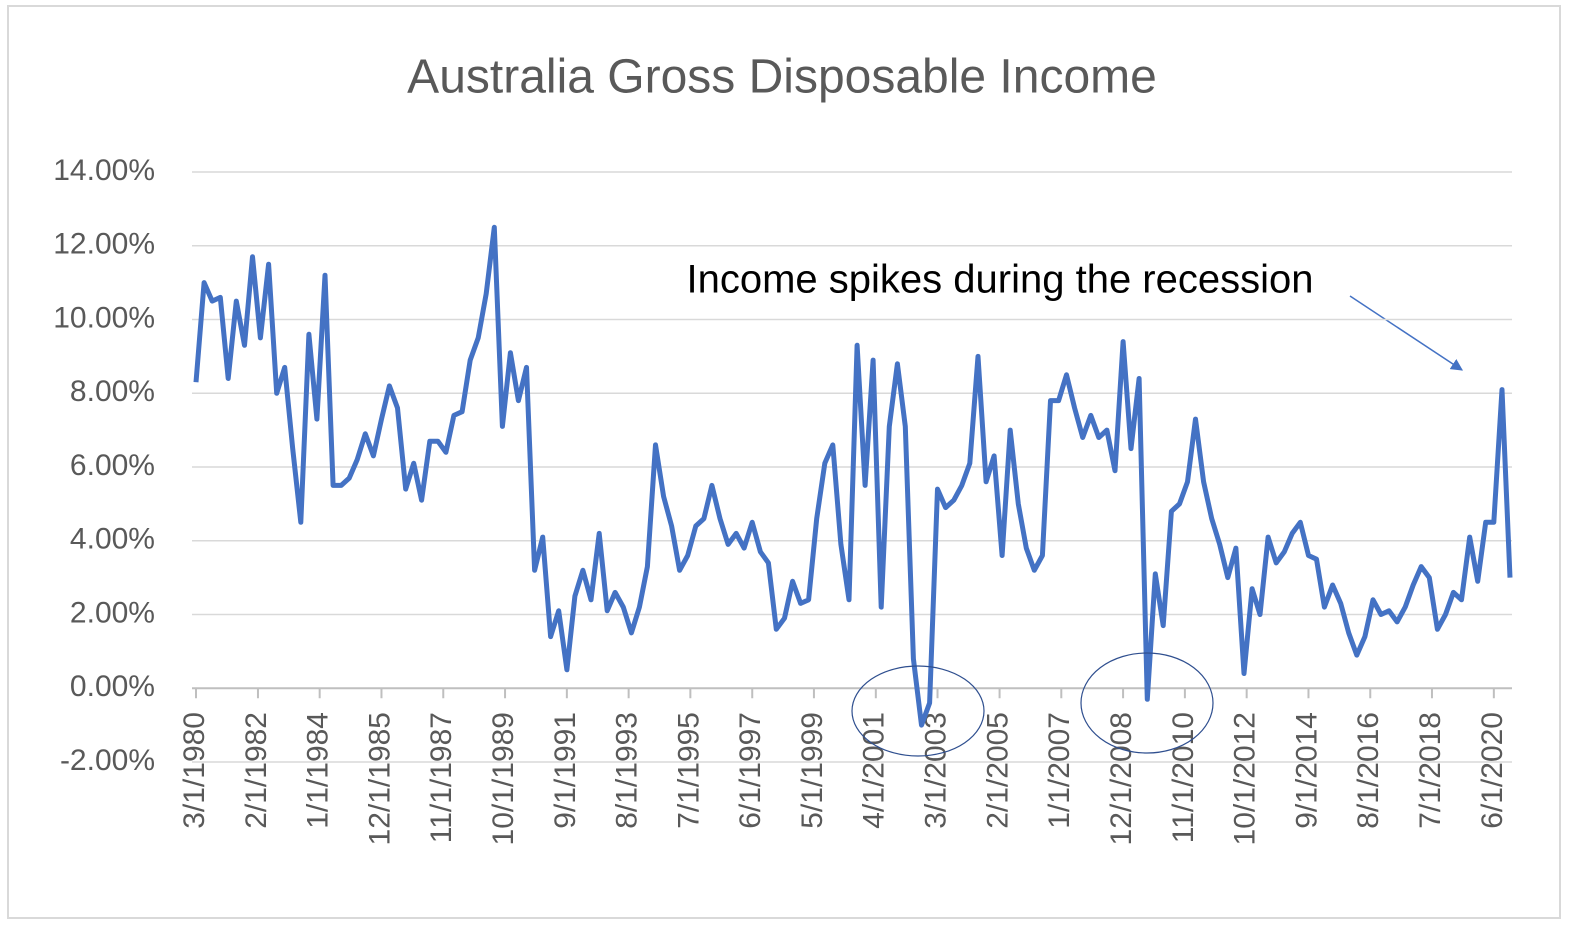 The height and width of the screenshot is (935, 1585). Describe the element at coordinates (688, 770) in the screenshot. I see `x-tick-label: 7/1/1995` at that location.